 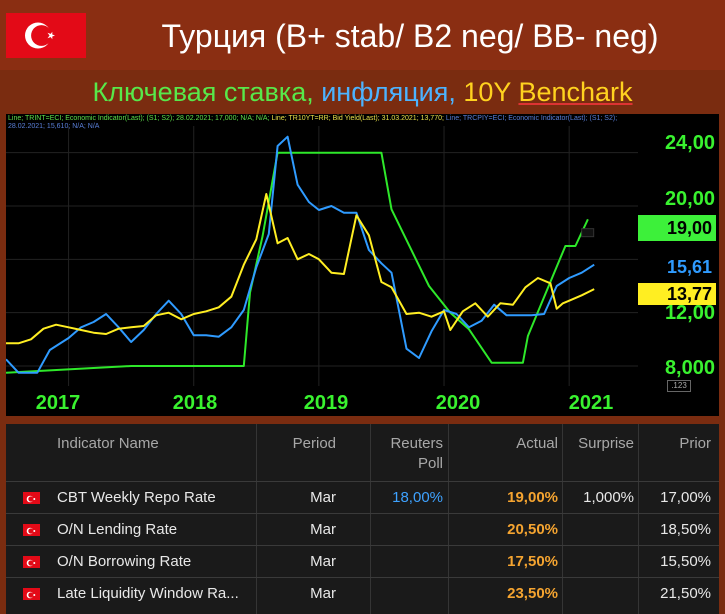 What do you see at coordinates (575, 92) in the screenshot?
I see `subtitle-benchmark: Benchark` at bounding box center [575, 92].